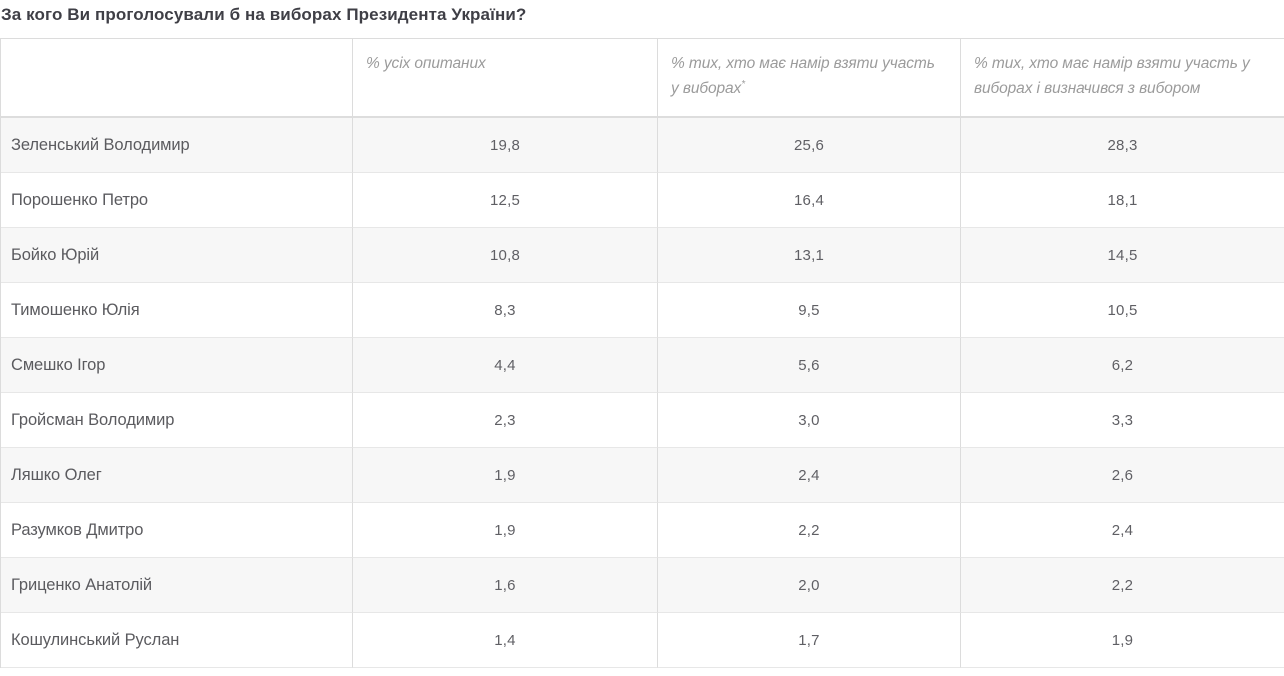 Image resolution: width=1284 pixels, height=676 pixels. I want to click on pct-decided: 28,3, so click(1122, 145).